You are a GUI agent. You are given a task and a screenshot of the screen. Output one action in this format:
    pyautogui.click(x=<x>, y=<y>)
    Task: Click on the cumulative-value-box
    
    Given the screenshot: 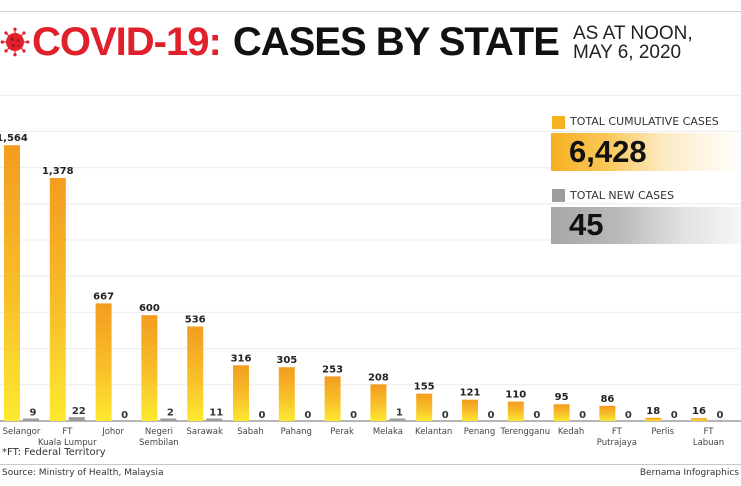 What is the action you would take?
    pyautogui.click(x=646, y=152)
    